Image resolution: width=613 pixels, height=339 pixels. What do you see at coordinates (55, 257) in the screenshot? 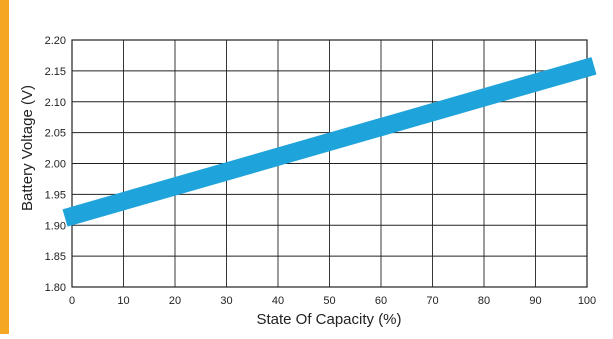
I see `y-tick-label: 1.85` at bounding box center [55, 257].